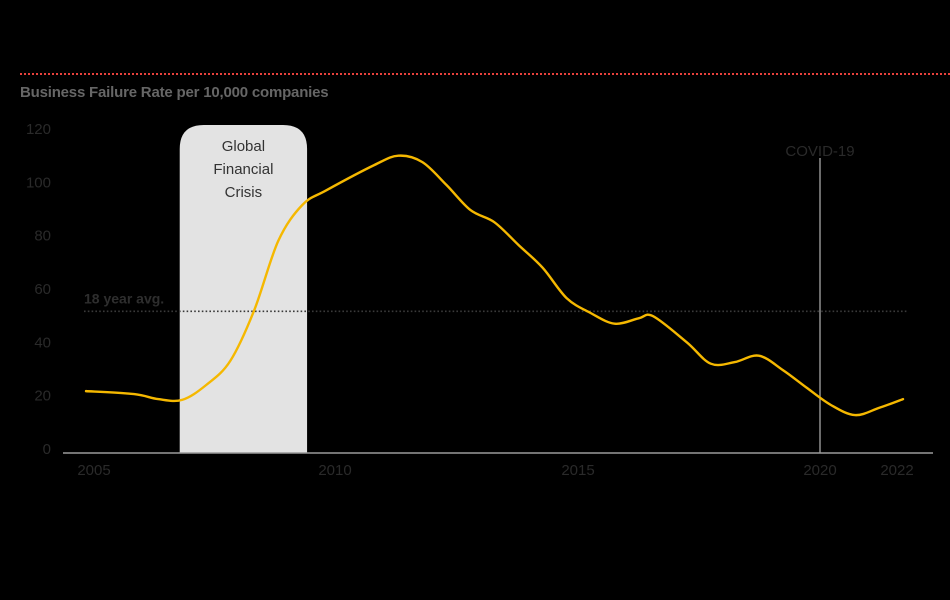  Describe the element at coordinates (42, 289) in the screenshot. I see `y-tick-label: 60` at that location.